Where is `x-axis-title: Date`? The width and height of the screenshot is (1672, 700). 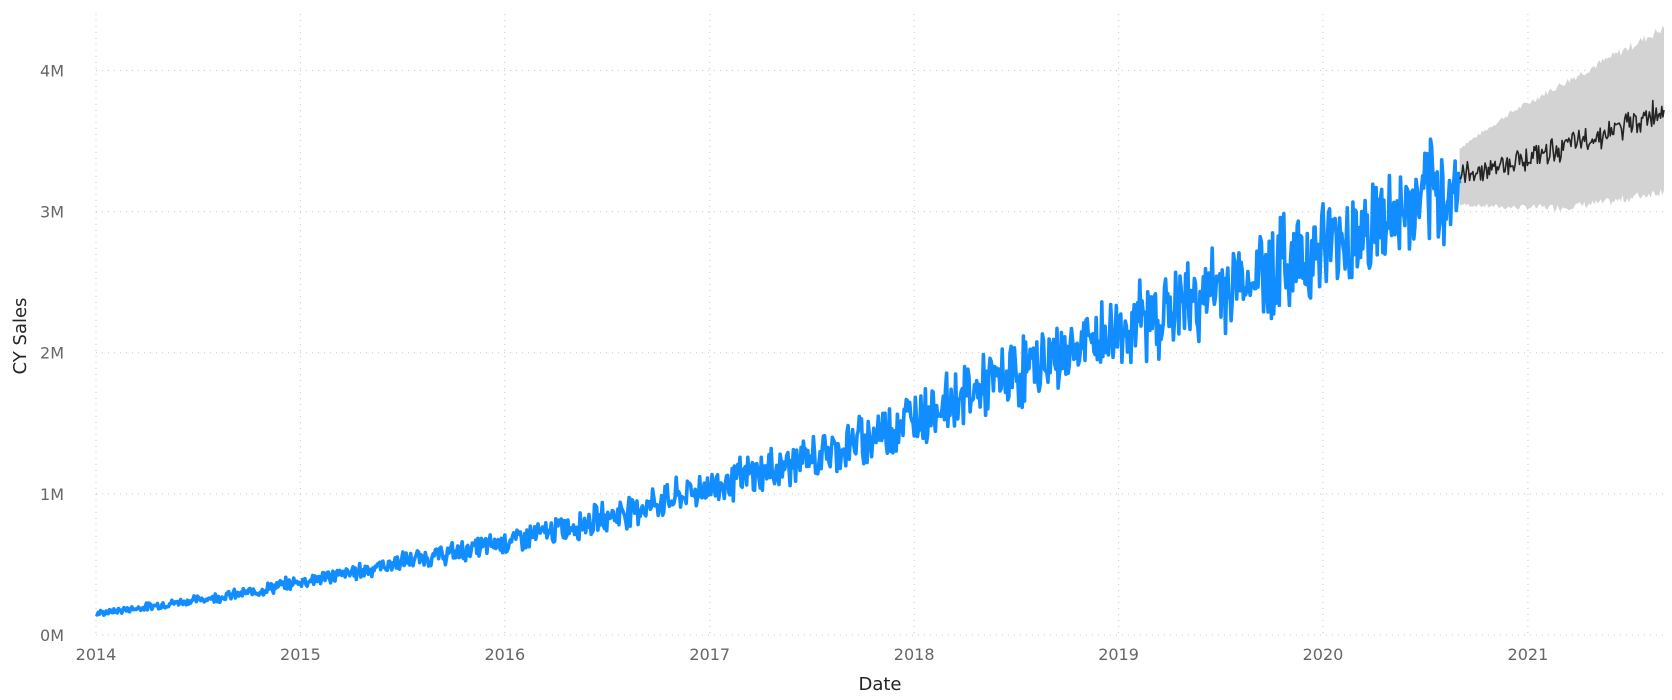 x-axis-title: Date is located at coordinates (879, 684).